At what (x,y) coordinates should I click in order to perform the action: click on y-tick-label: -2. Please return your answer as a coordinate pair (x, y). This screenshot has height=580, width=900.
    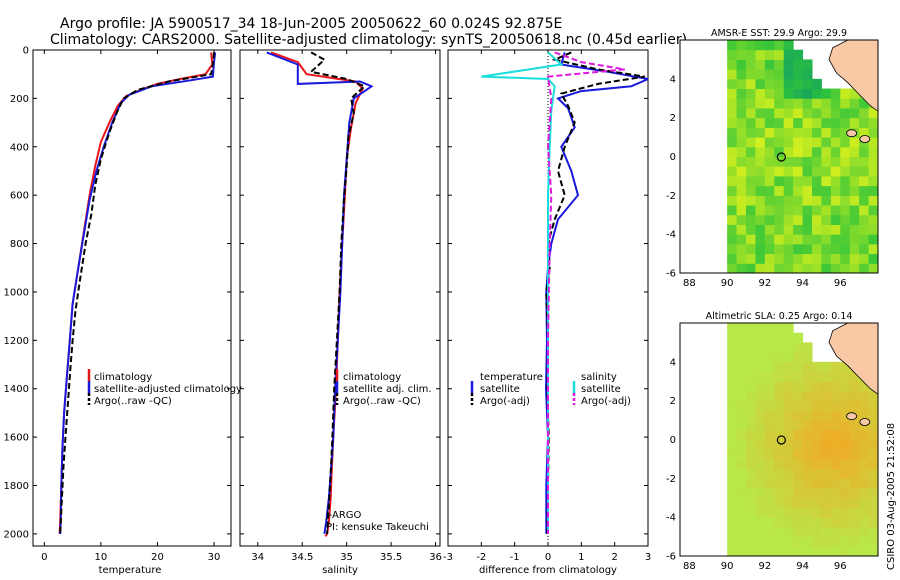
    Looking at the image, I should click on (671, 196).